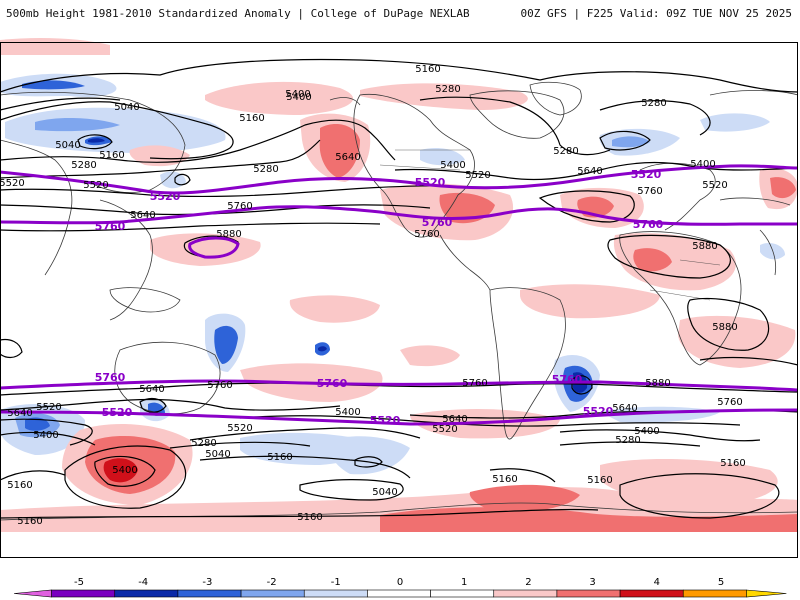 This screenshot has height=600, width=800. What do you see at coordinates (592, 582) in the screenshot?
I see `colorbar-tick-label: 3` at bounding box center [592, 582].